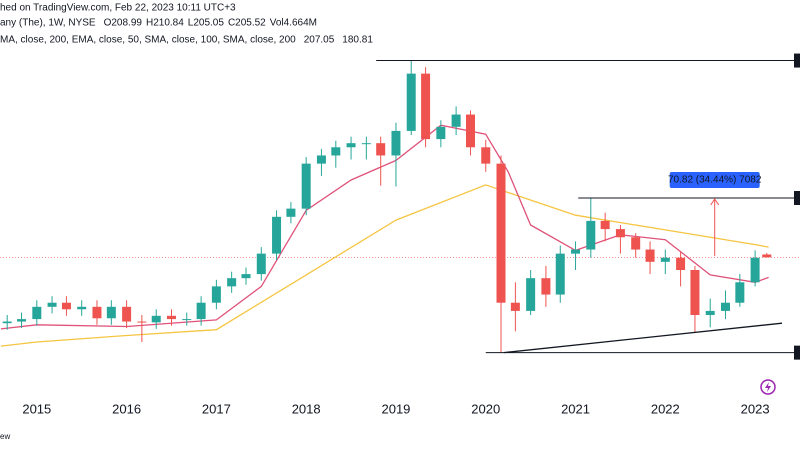  I want to click on x-tick-label: 2016, so click(126, 408).